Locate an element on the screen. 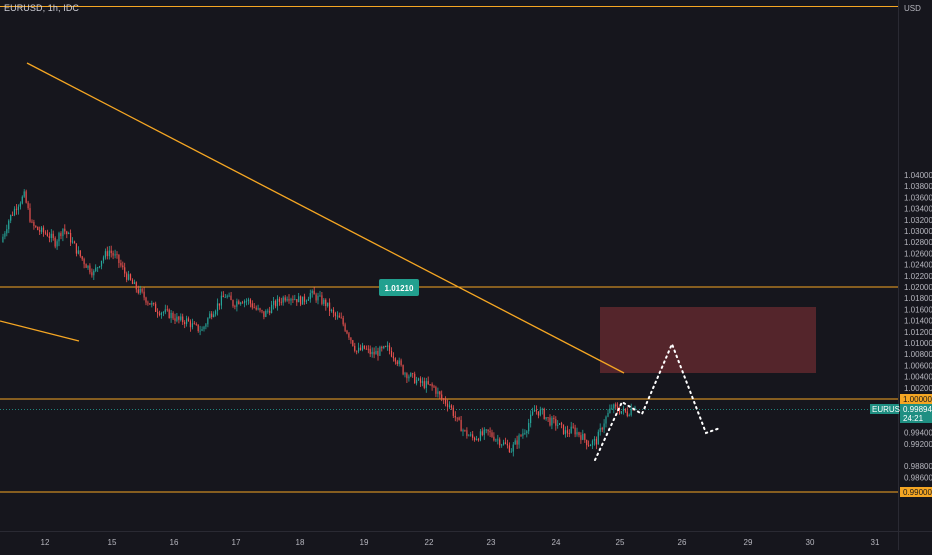  level-label-box: 1.01210 is located at coordinates (399, 287).